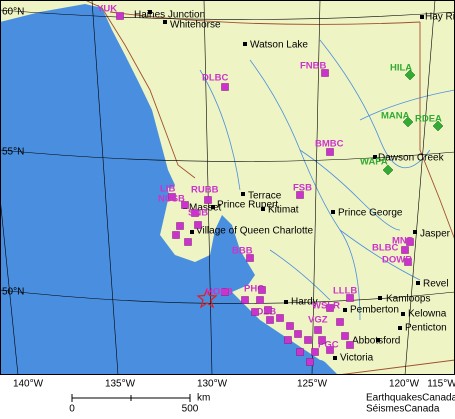 The width and height of the screenshot is (455, 419). Describe the element at coordinates (374, 310) in the screenshot. I see `city-label: Pemberton` at that location.